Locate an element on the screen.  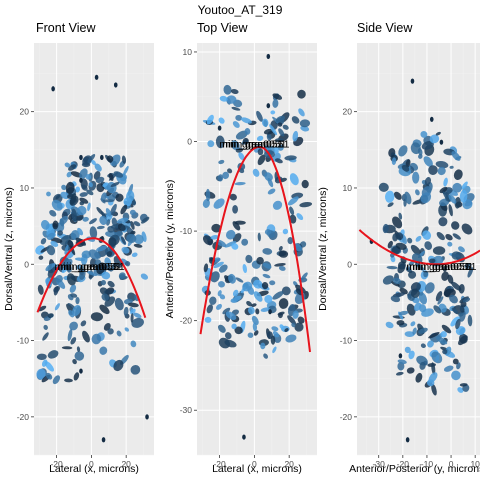
x-axis-label: Lateral (x, microns) is located at coordinates (94, 469).